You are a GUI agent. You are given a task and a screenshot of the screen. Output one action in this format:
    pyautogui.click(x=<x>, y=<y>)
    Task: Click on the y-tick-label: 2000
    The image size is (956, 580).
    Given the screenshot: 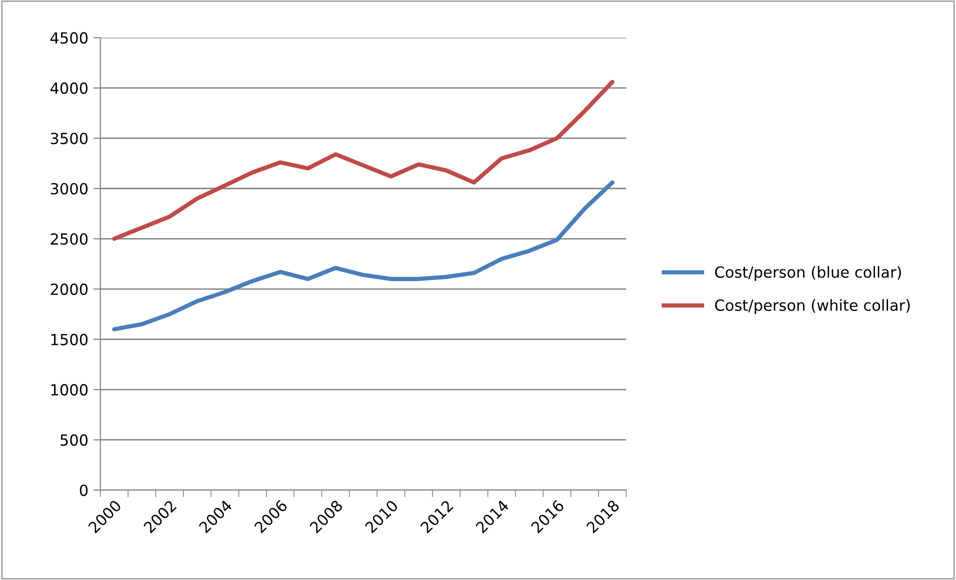 What is the action you would take?
    pyautogui.click(x=69, y=290)
    